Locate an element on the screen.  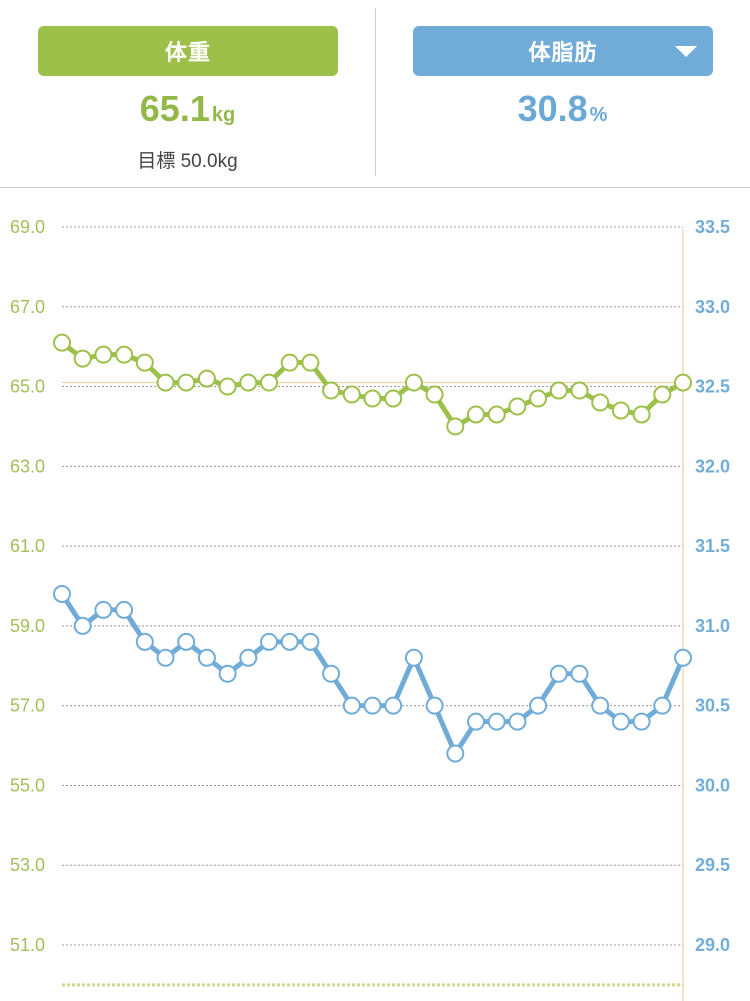
header-divider is located at coordinates (375, 92).